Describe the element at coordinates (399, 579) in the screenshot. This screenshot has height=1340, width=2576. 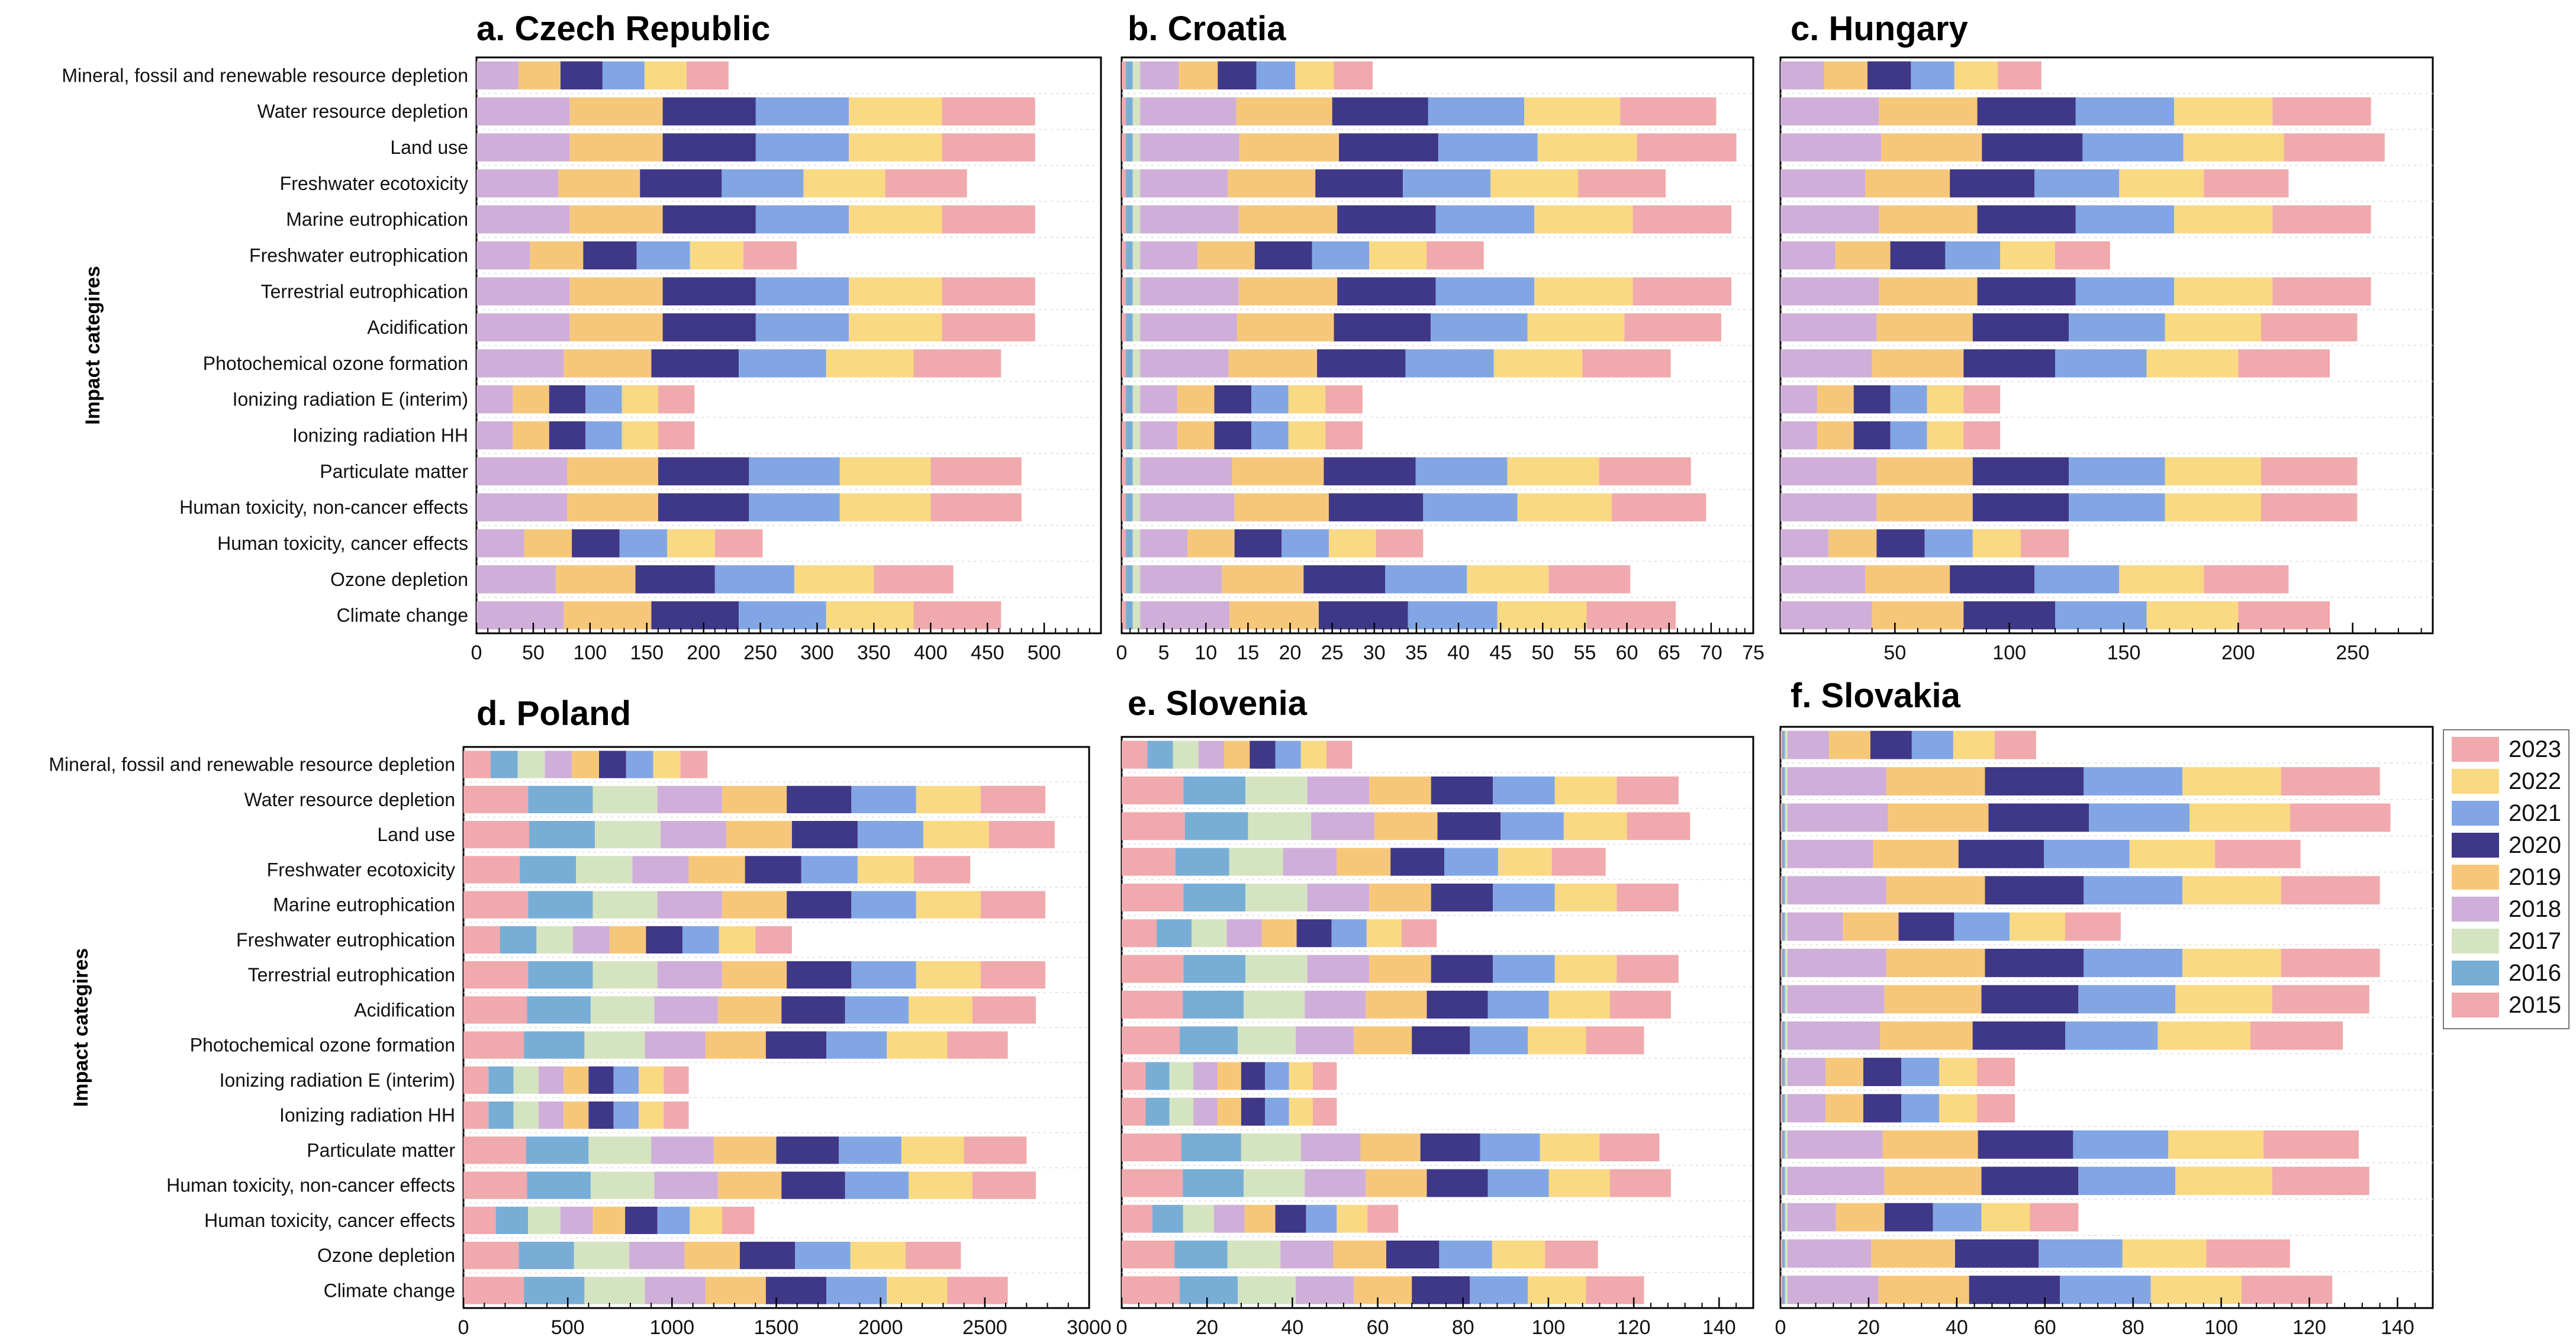
I see `category-label: Ozone depletion` at that location.